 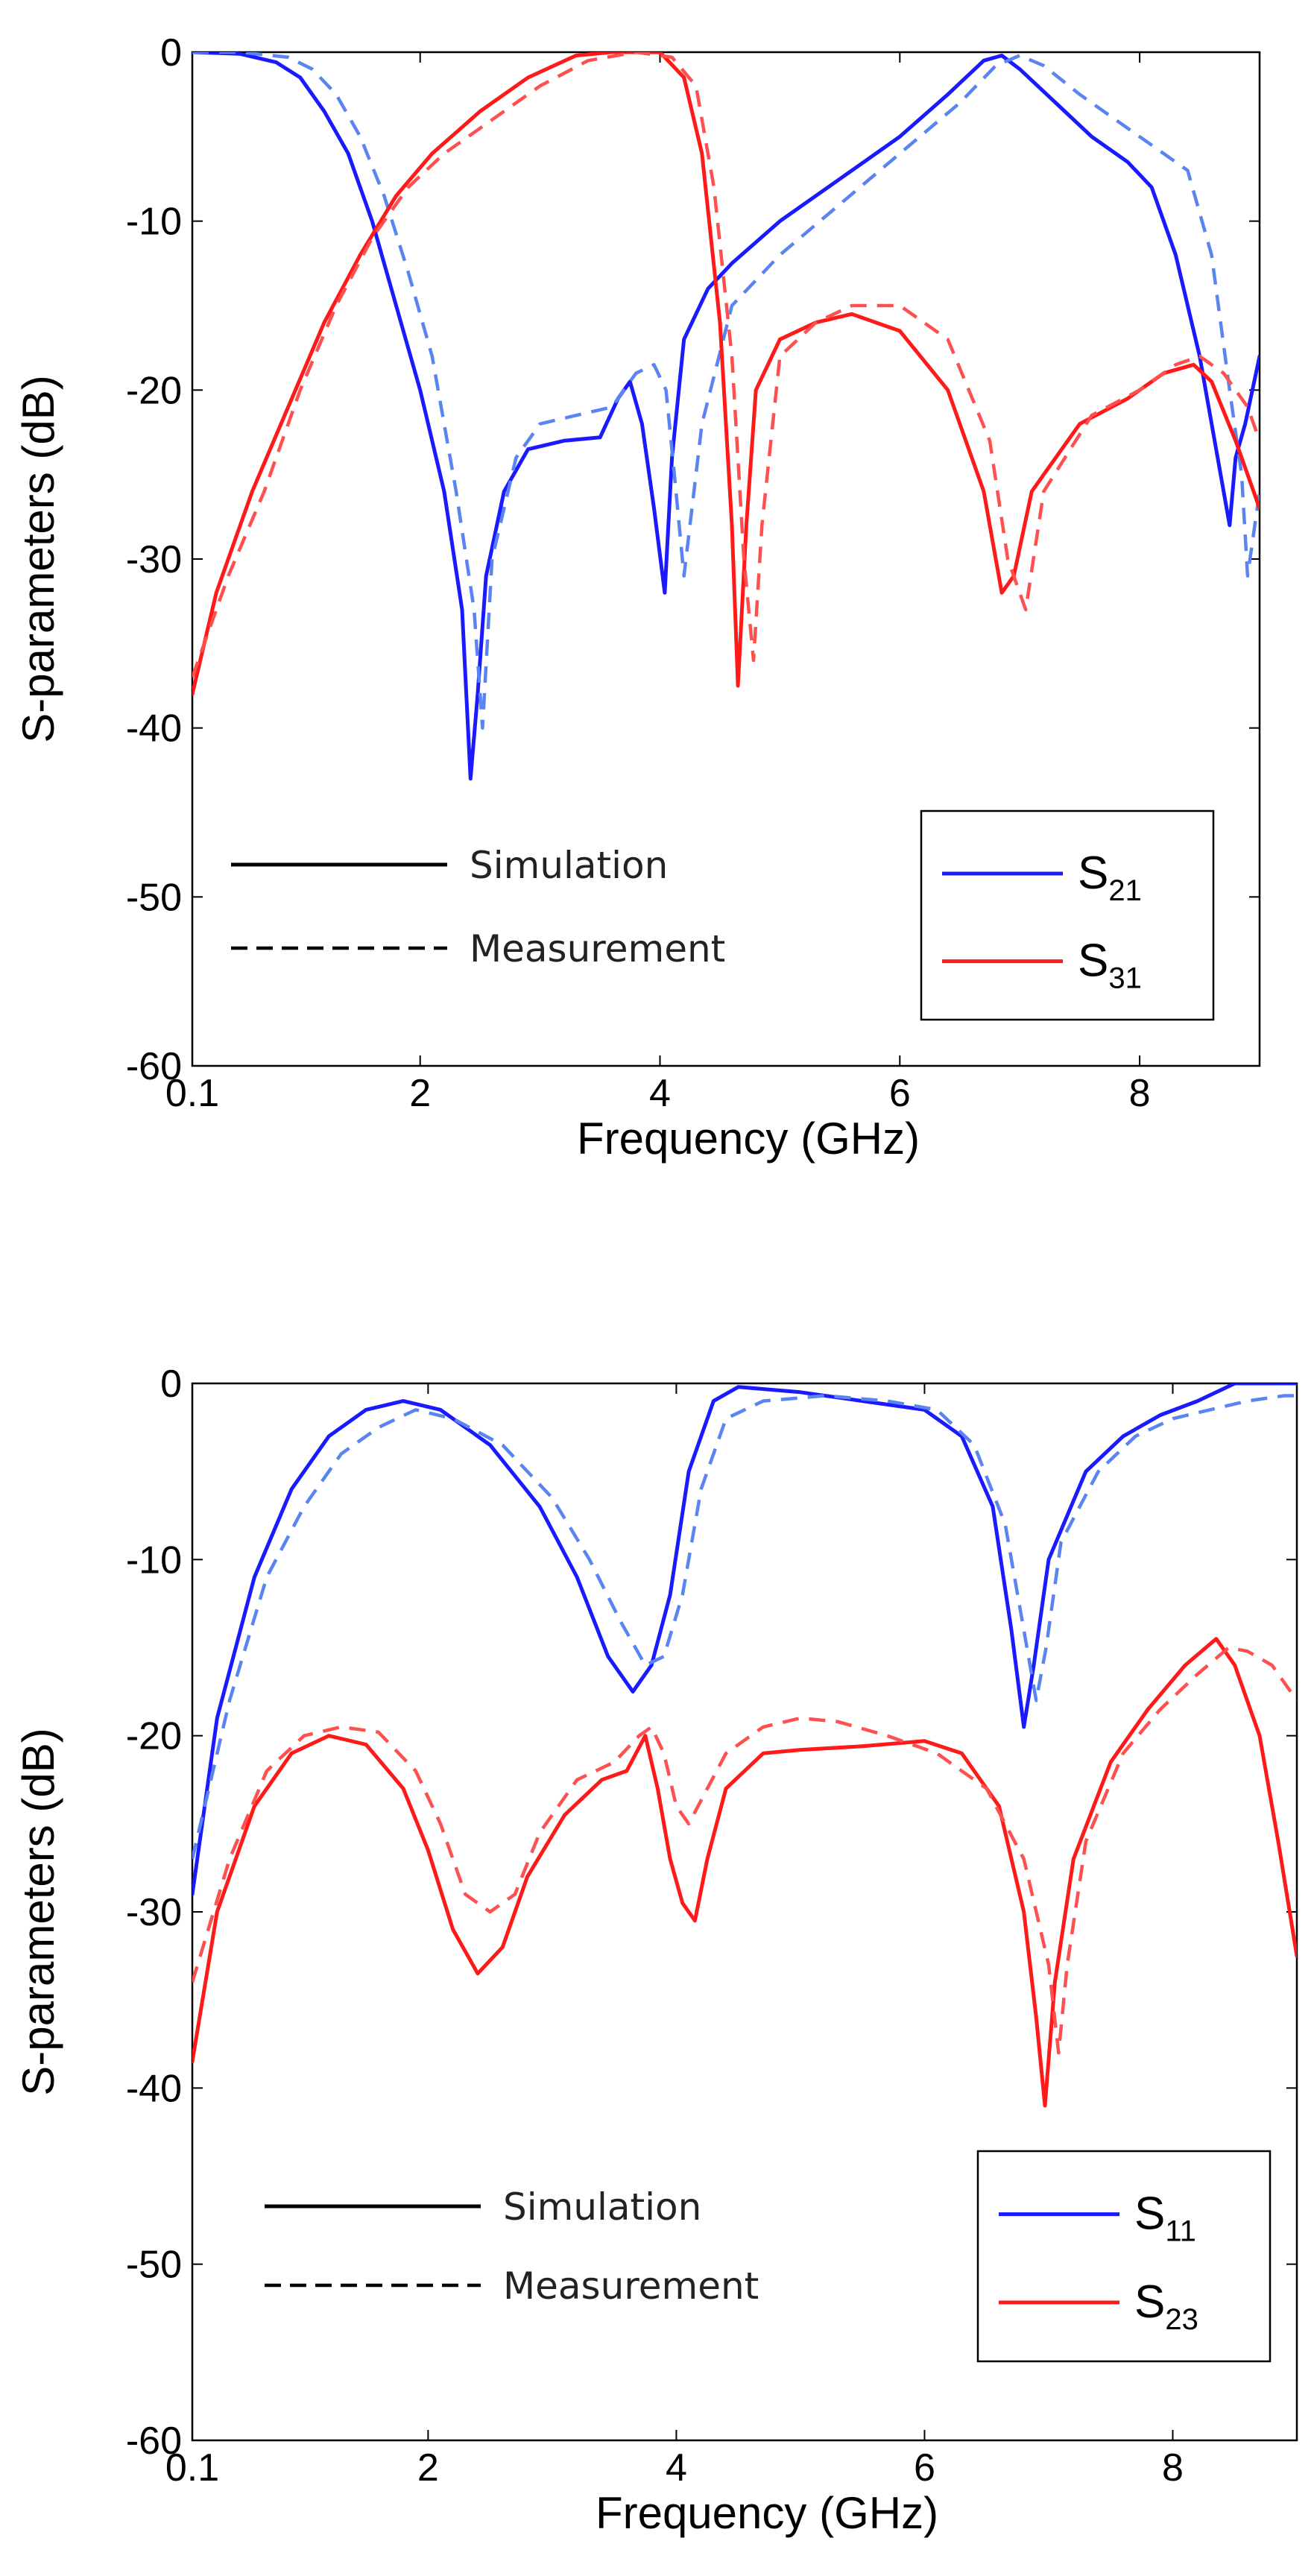 What do you see at coordinates (1110, 965) in the screenshot?
I see `legend-entry-label: S31` at bounding box center [1110, 965].